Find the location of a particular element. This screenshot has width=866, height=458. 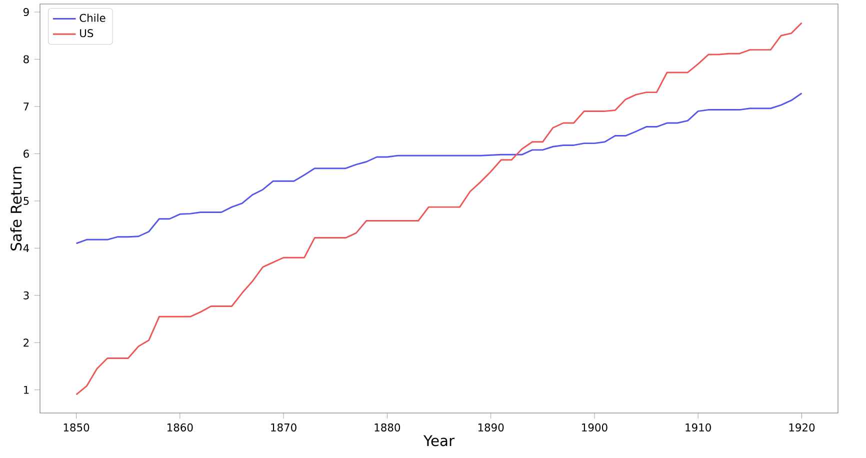

x-tick-label: 1880 is located at coordinates (387, 427).